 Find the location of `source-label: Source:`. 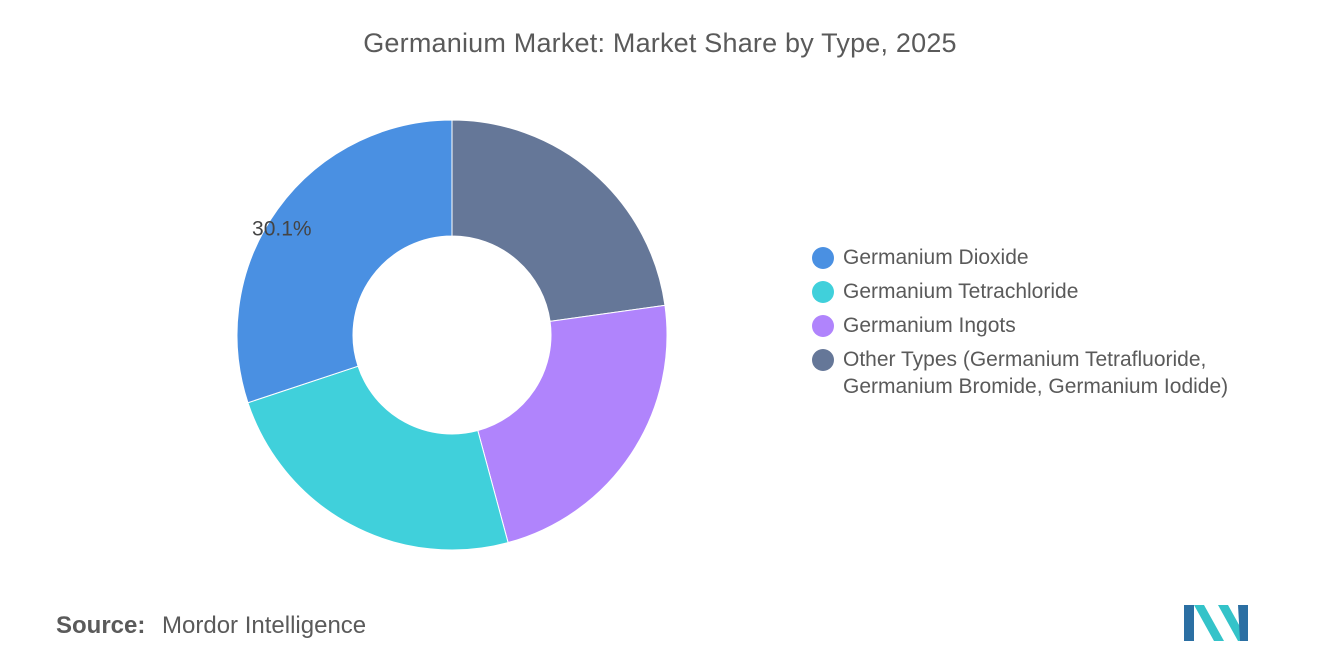

source-label: Source: is located at coordinates (101, 625).